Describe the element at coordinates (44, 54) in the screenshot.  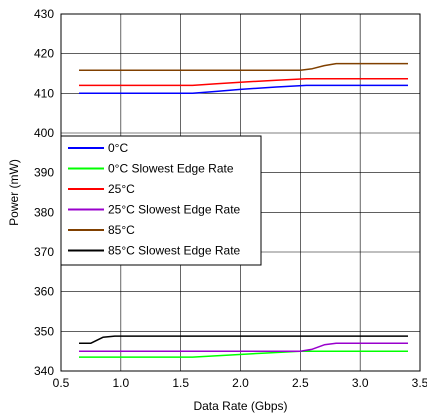
I see `y-tick-label: 420` at that location.